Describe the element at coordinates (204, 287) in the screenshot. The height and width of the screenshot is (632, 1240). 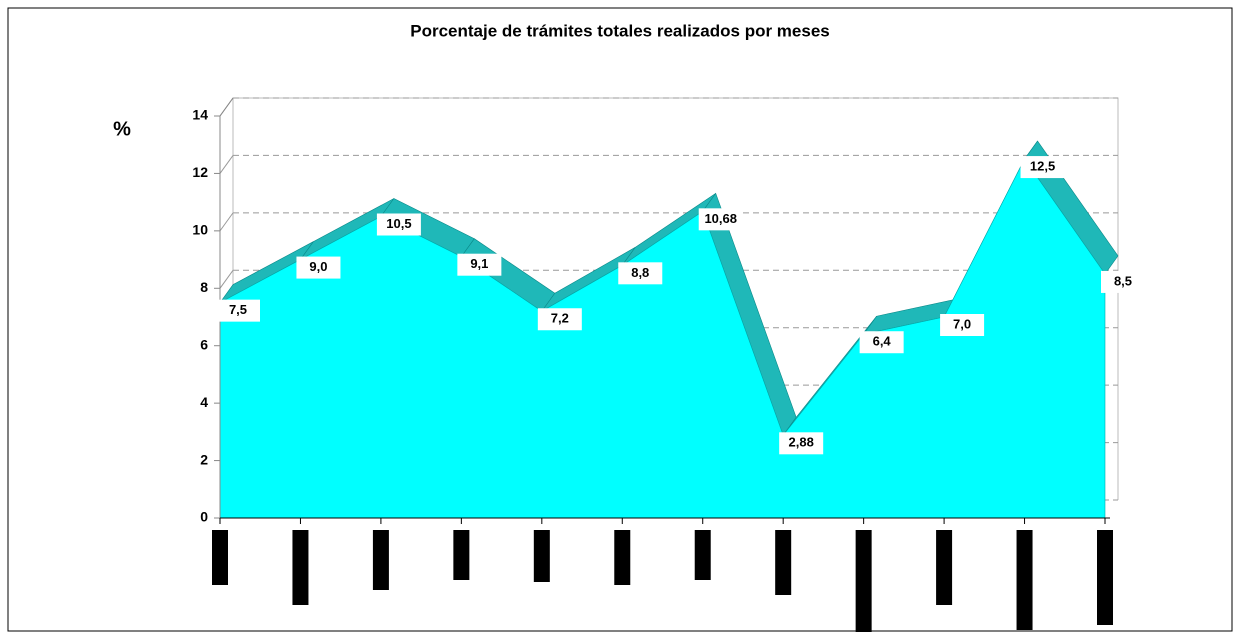
I see `y-tick-label: 8` at that location.